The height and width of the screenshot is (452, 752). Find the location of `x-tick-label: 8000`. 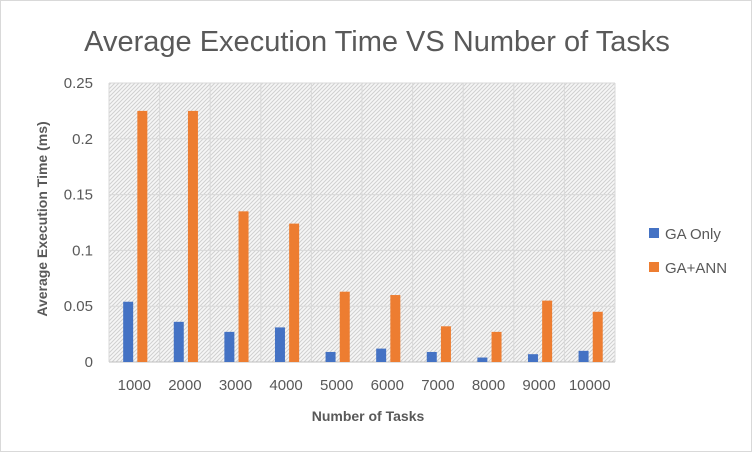

x-tick-label: 8000 is located at coordinates (488, 385).